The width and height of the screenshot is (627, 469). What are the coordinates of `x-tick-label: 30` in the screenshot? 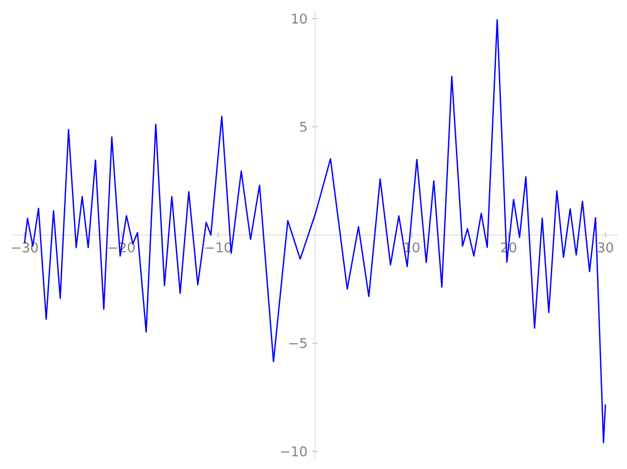 It's located at (606, 247).